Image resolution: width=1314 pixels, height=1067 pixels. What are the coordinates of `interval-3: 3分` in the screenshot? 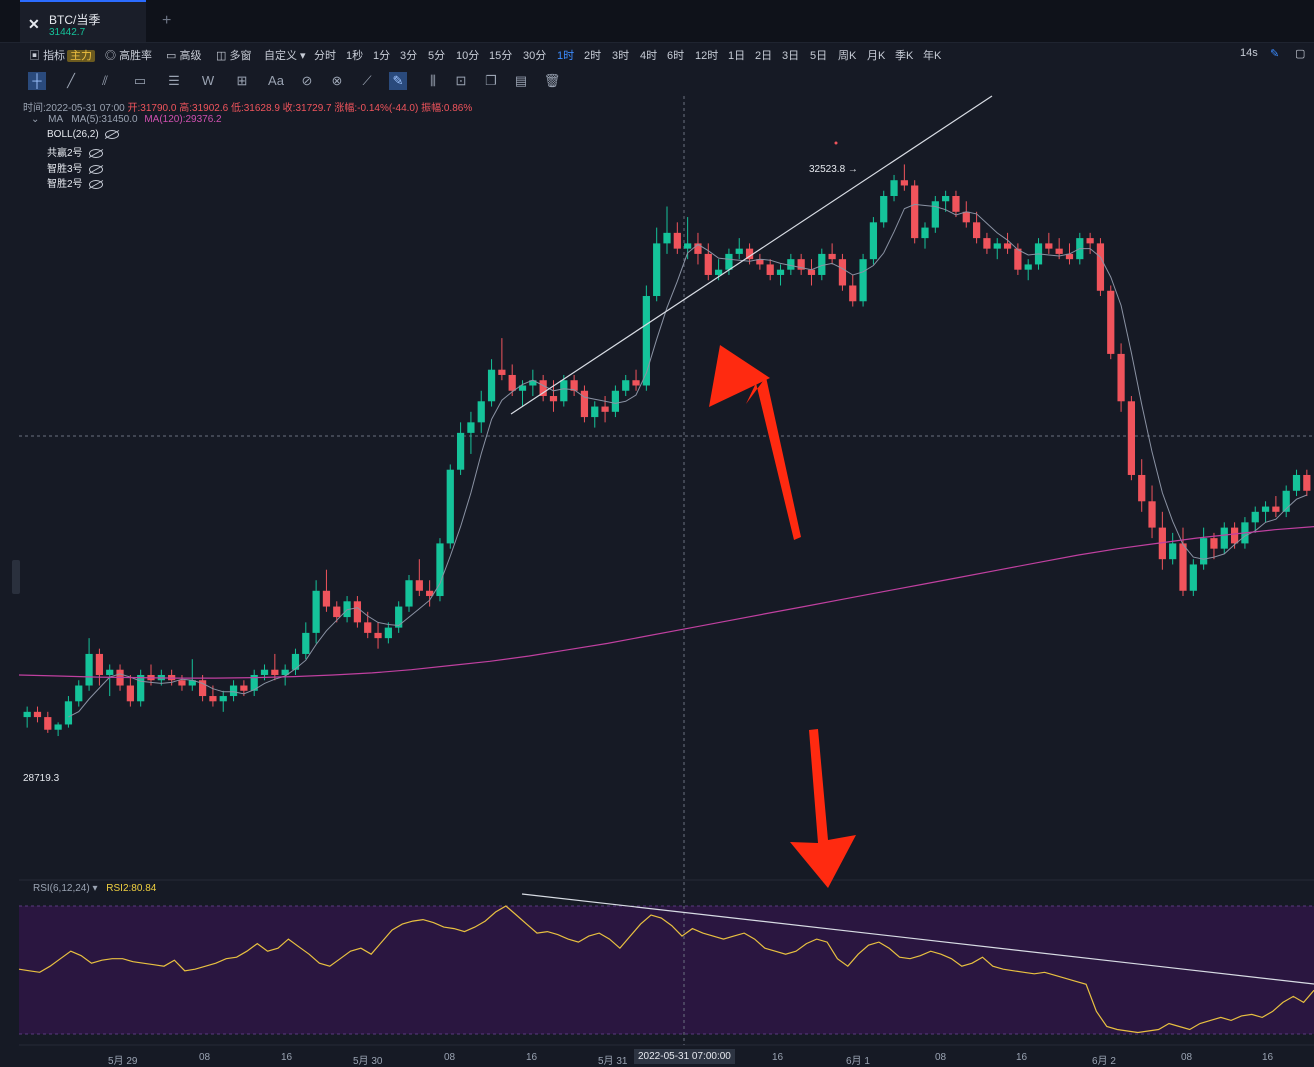 It's located at (409, 56).